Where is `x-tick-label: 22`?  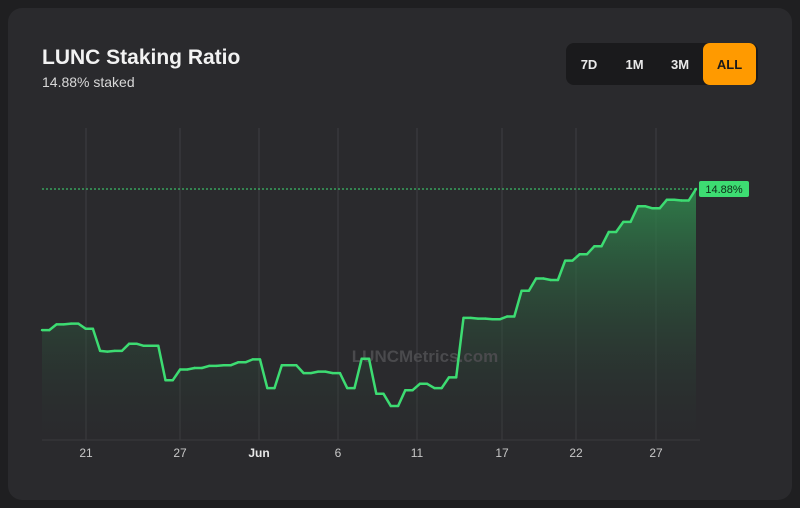 x-tick-label: 22 is located at coordinates (576, 453).